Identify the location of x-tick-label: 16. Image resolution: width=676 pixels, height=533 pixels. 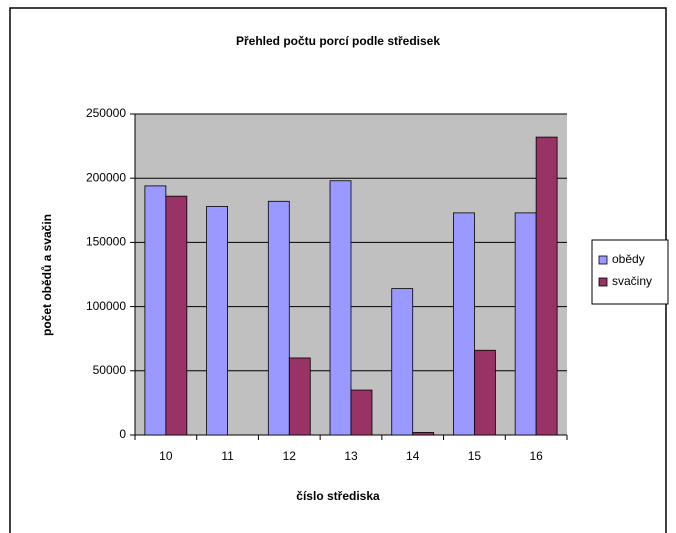
(536, 456).